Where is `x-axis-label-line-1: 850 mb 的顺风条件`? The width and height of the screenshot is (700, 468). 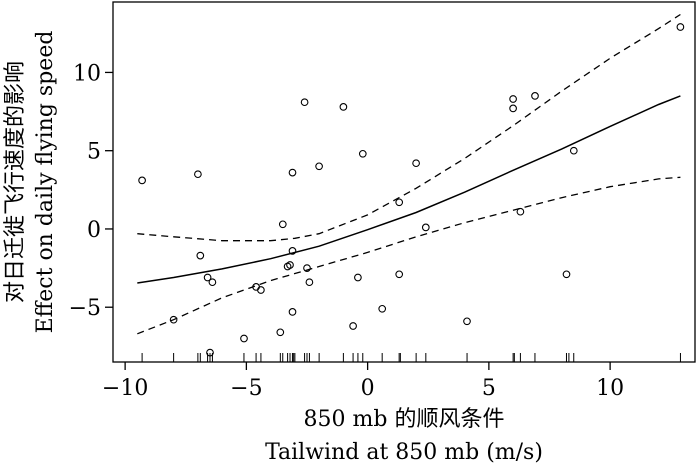 x-axis-label-line-1: 850 mb 的顺风条件 is located at coordinates (404, 419).